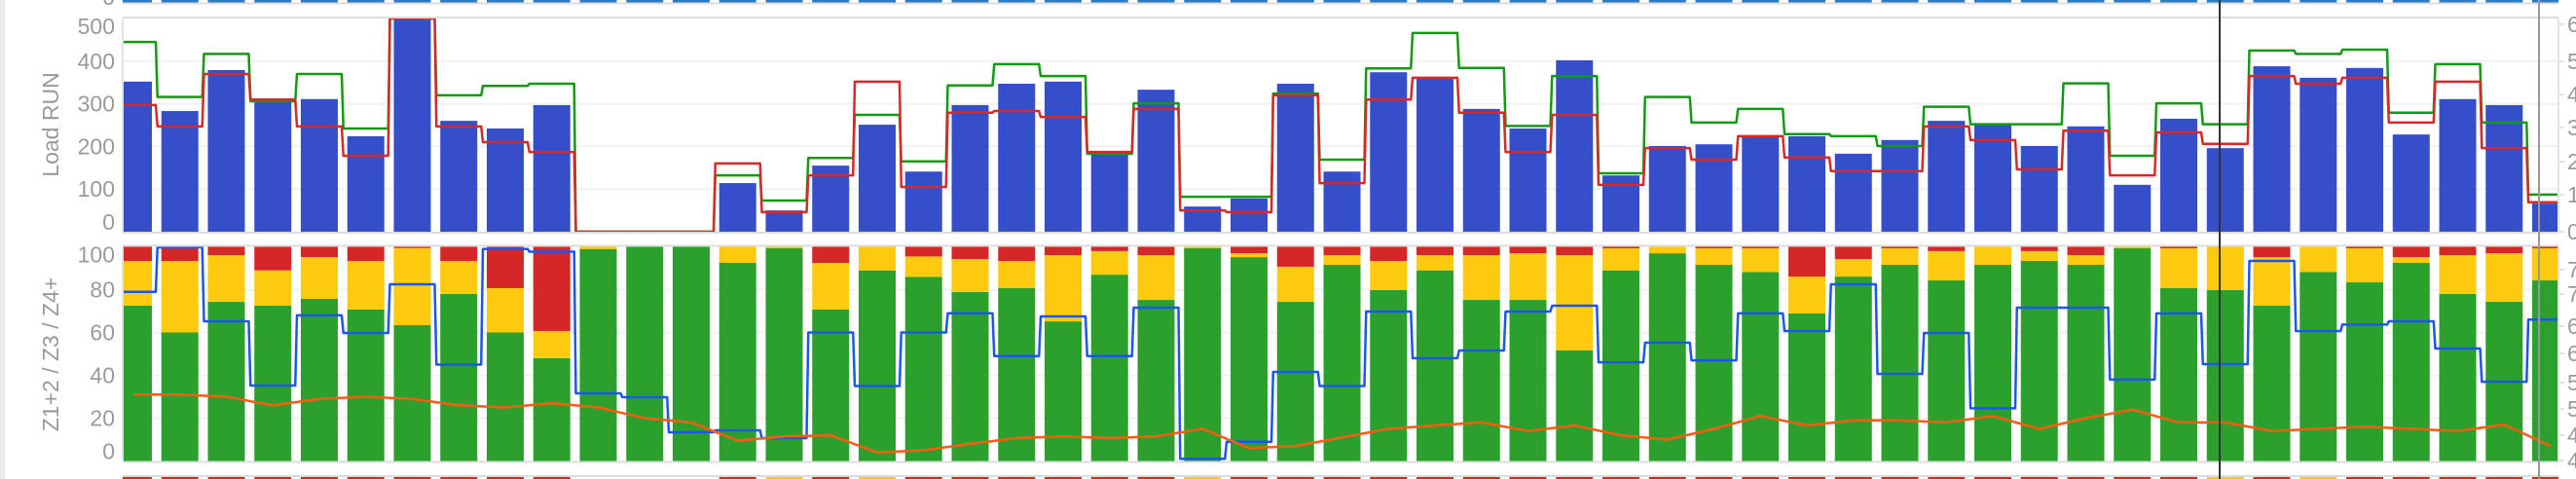 The height and width of the screenshot is (479, 2576). Describe the element at coordinates (96, 61) in the screenshot. I see `y-tick-label: 400` at that location.